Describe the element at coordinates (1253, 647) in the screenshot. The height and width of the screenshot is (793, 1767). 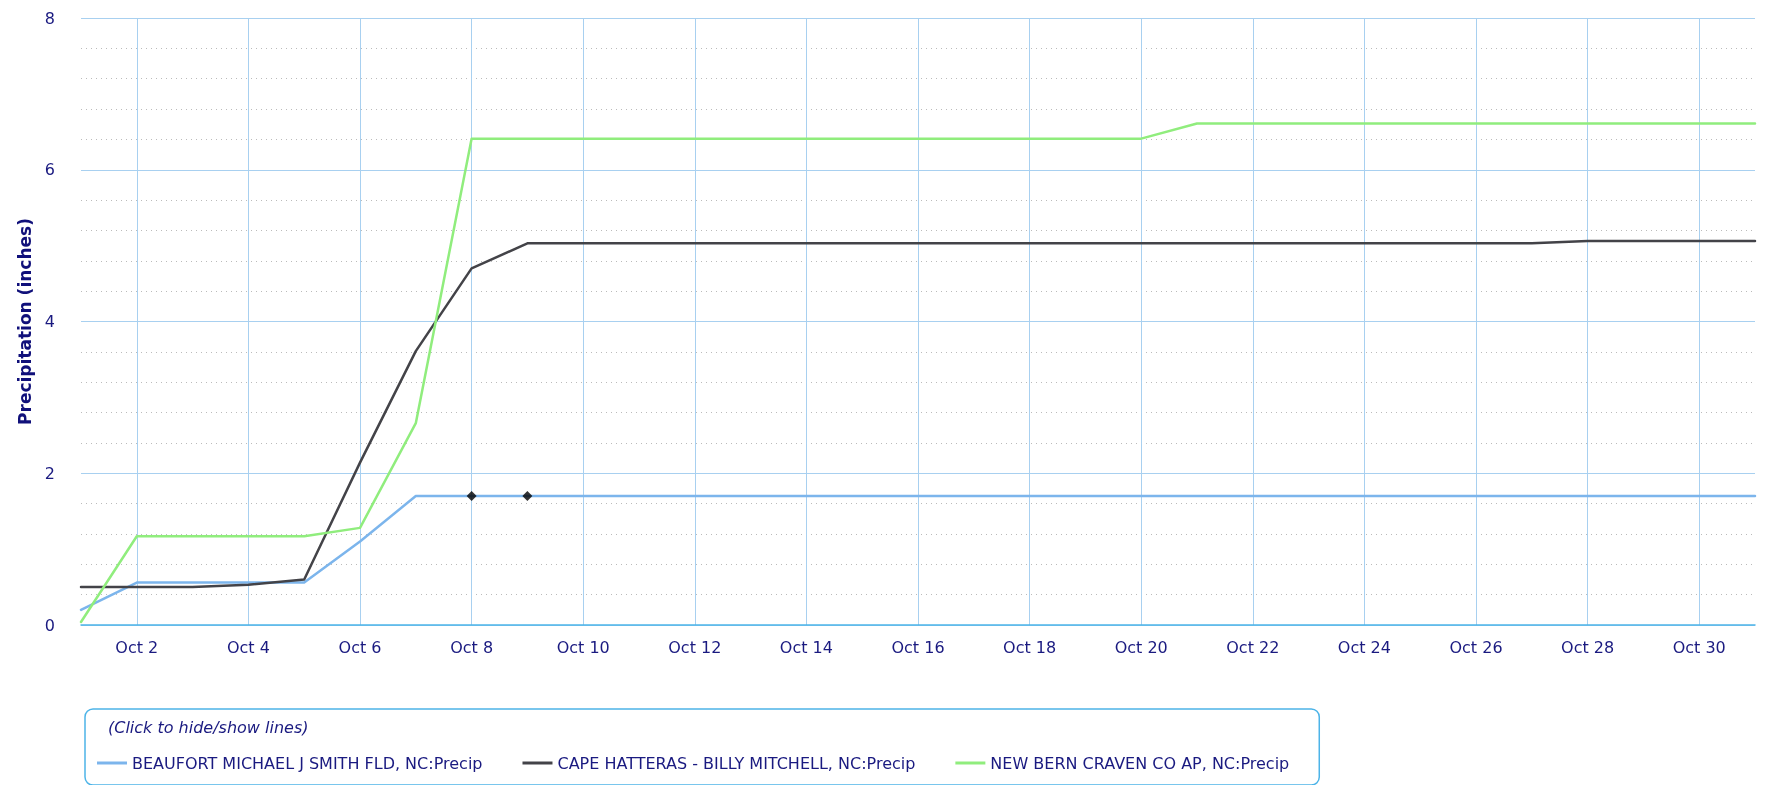
I see `x-tick-label: Oct 22` at that location.